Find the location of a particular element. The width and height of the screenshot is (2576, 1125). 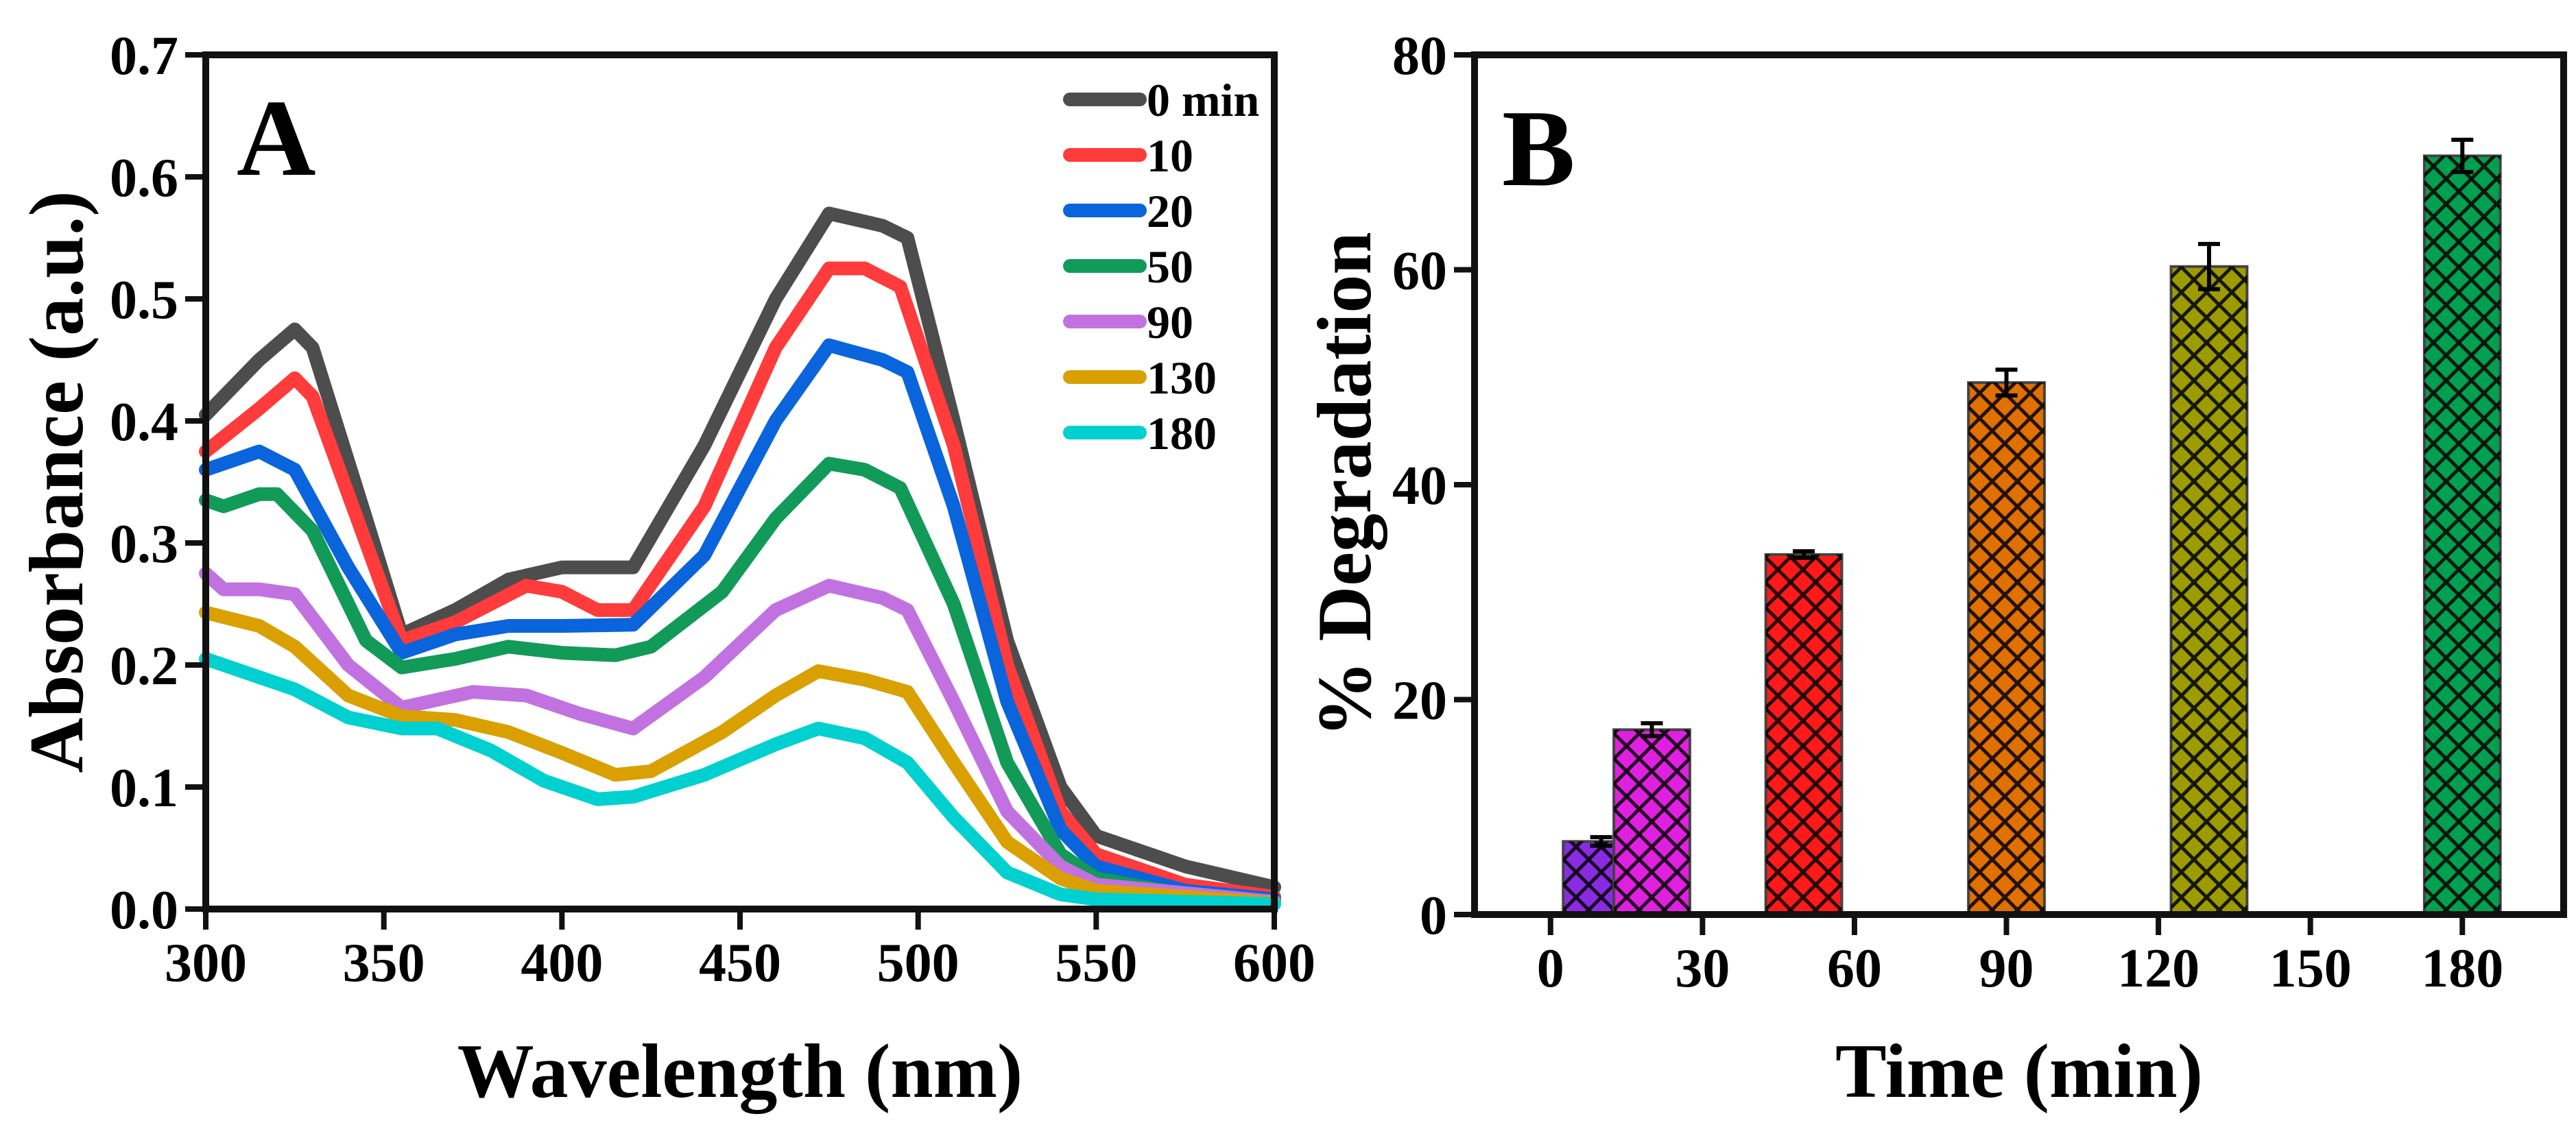

legend-label: 130 is located at coordinates (1182, 378).